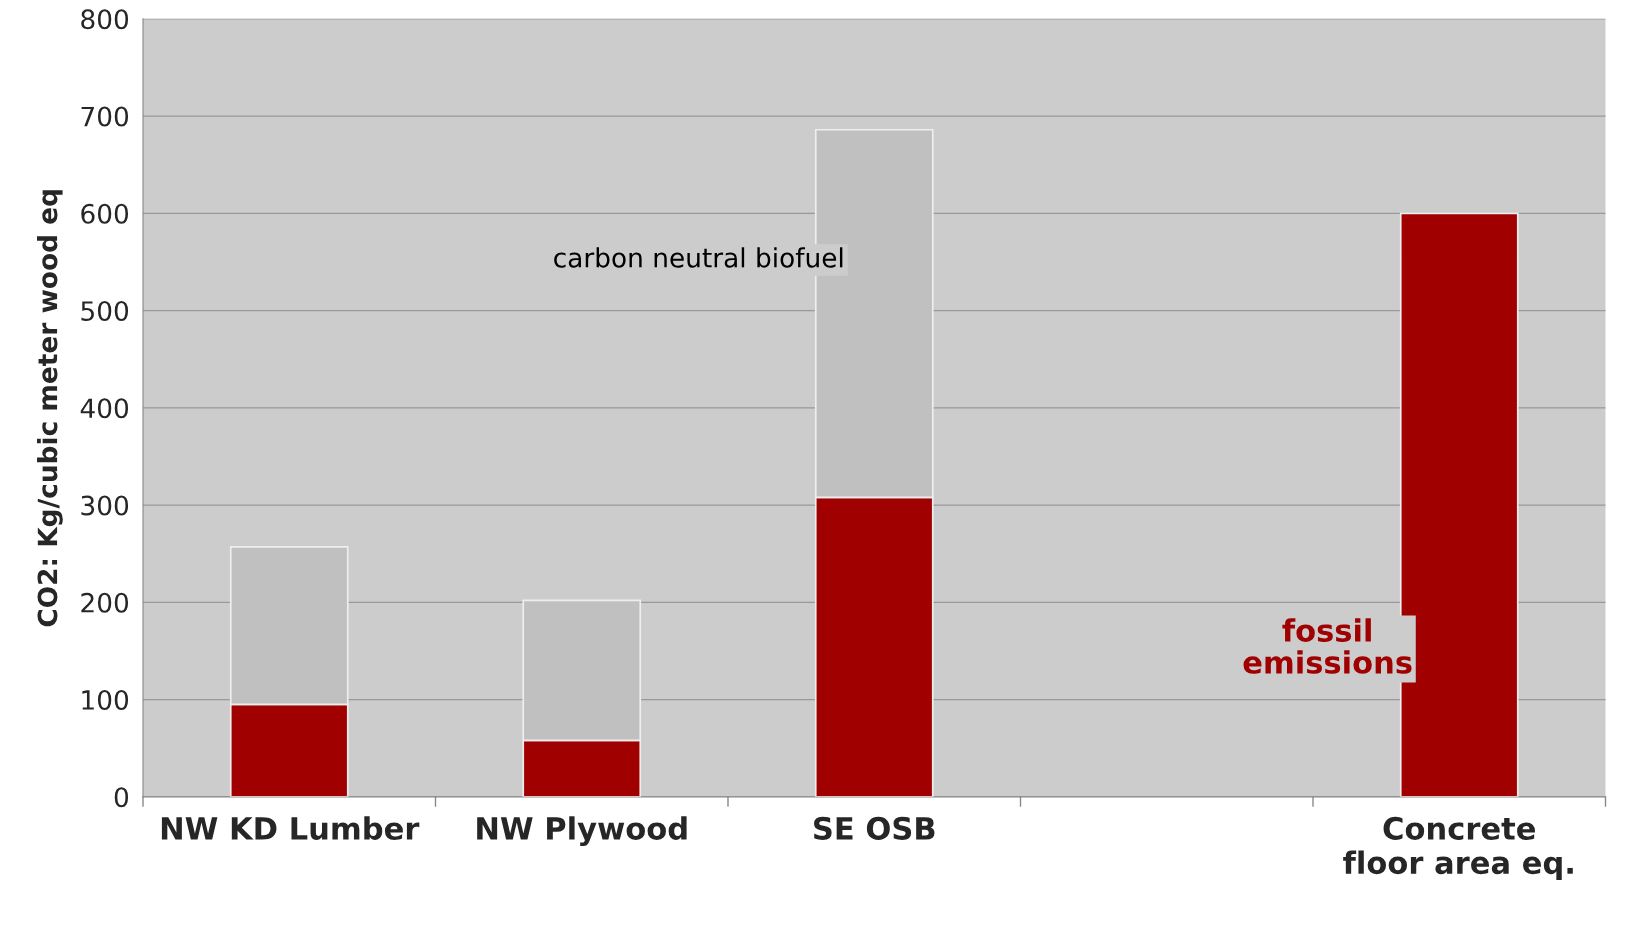 The width and height of the screenshot is (1625, 943). Describe the element at coordinates (105, 311) in the screenshot. I see `y-tick-label: 500` at that location.